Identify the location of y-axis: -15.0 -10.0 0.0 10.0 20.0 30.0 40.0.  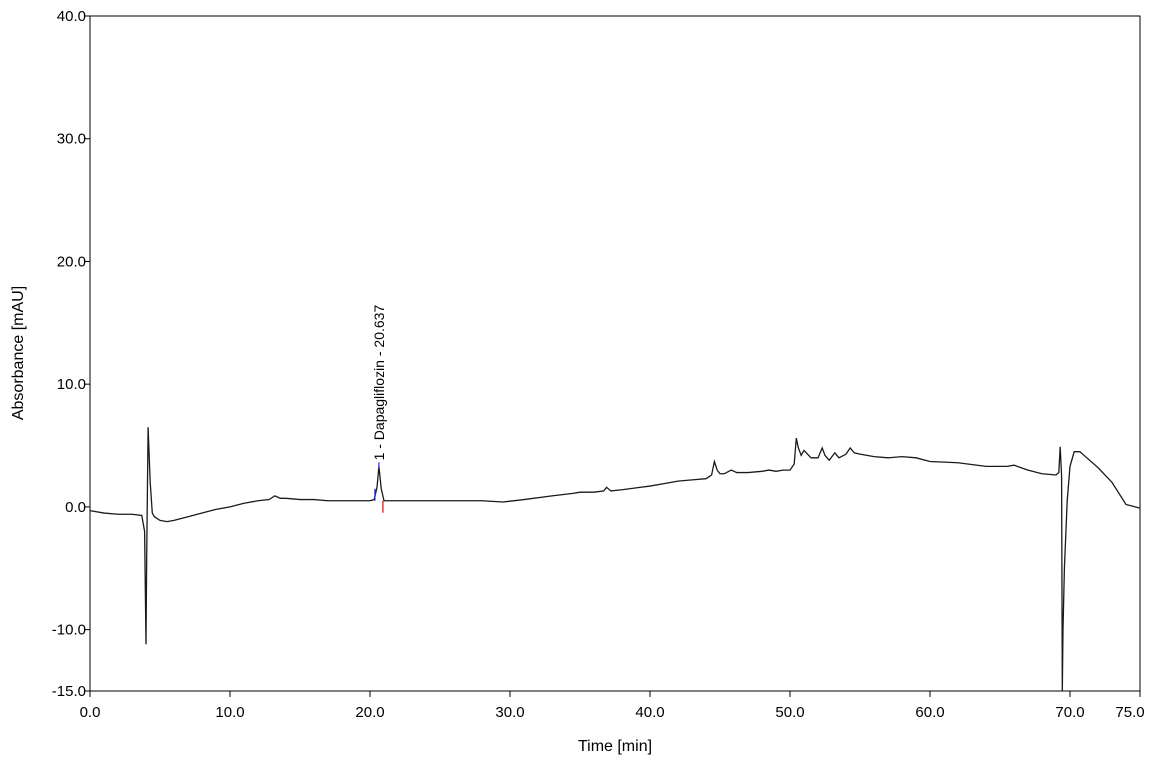
(71, 354).